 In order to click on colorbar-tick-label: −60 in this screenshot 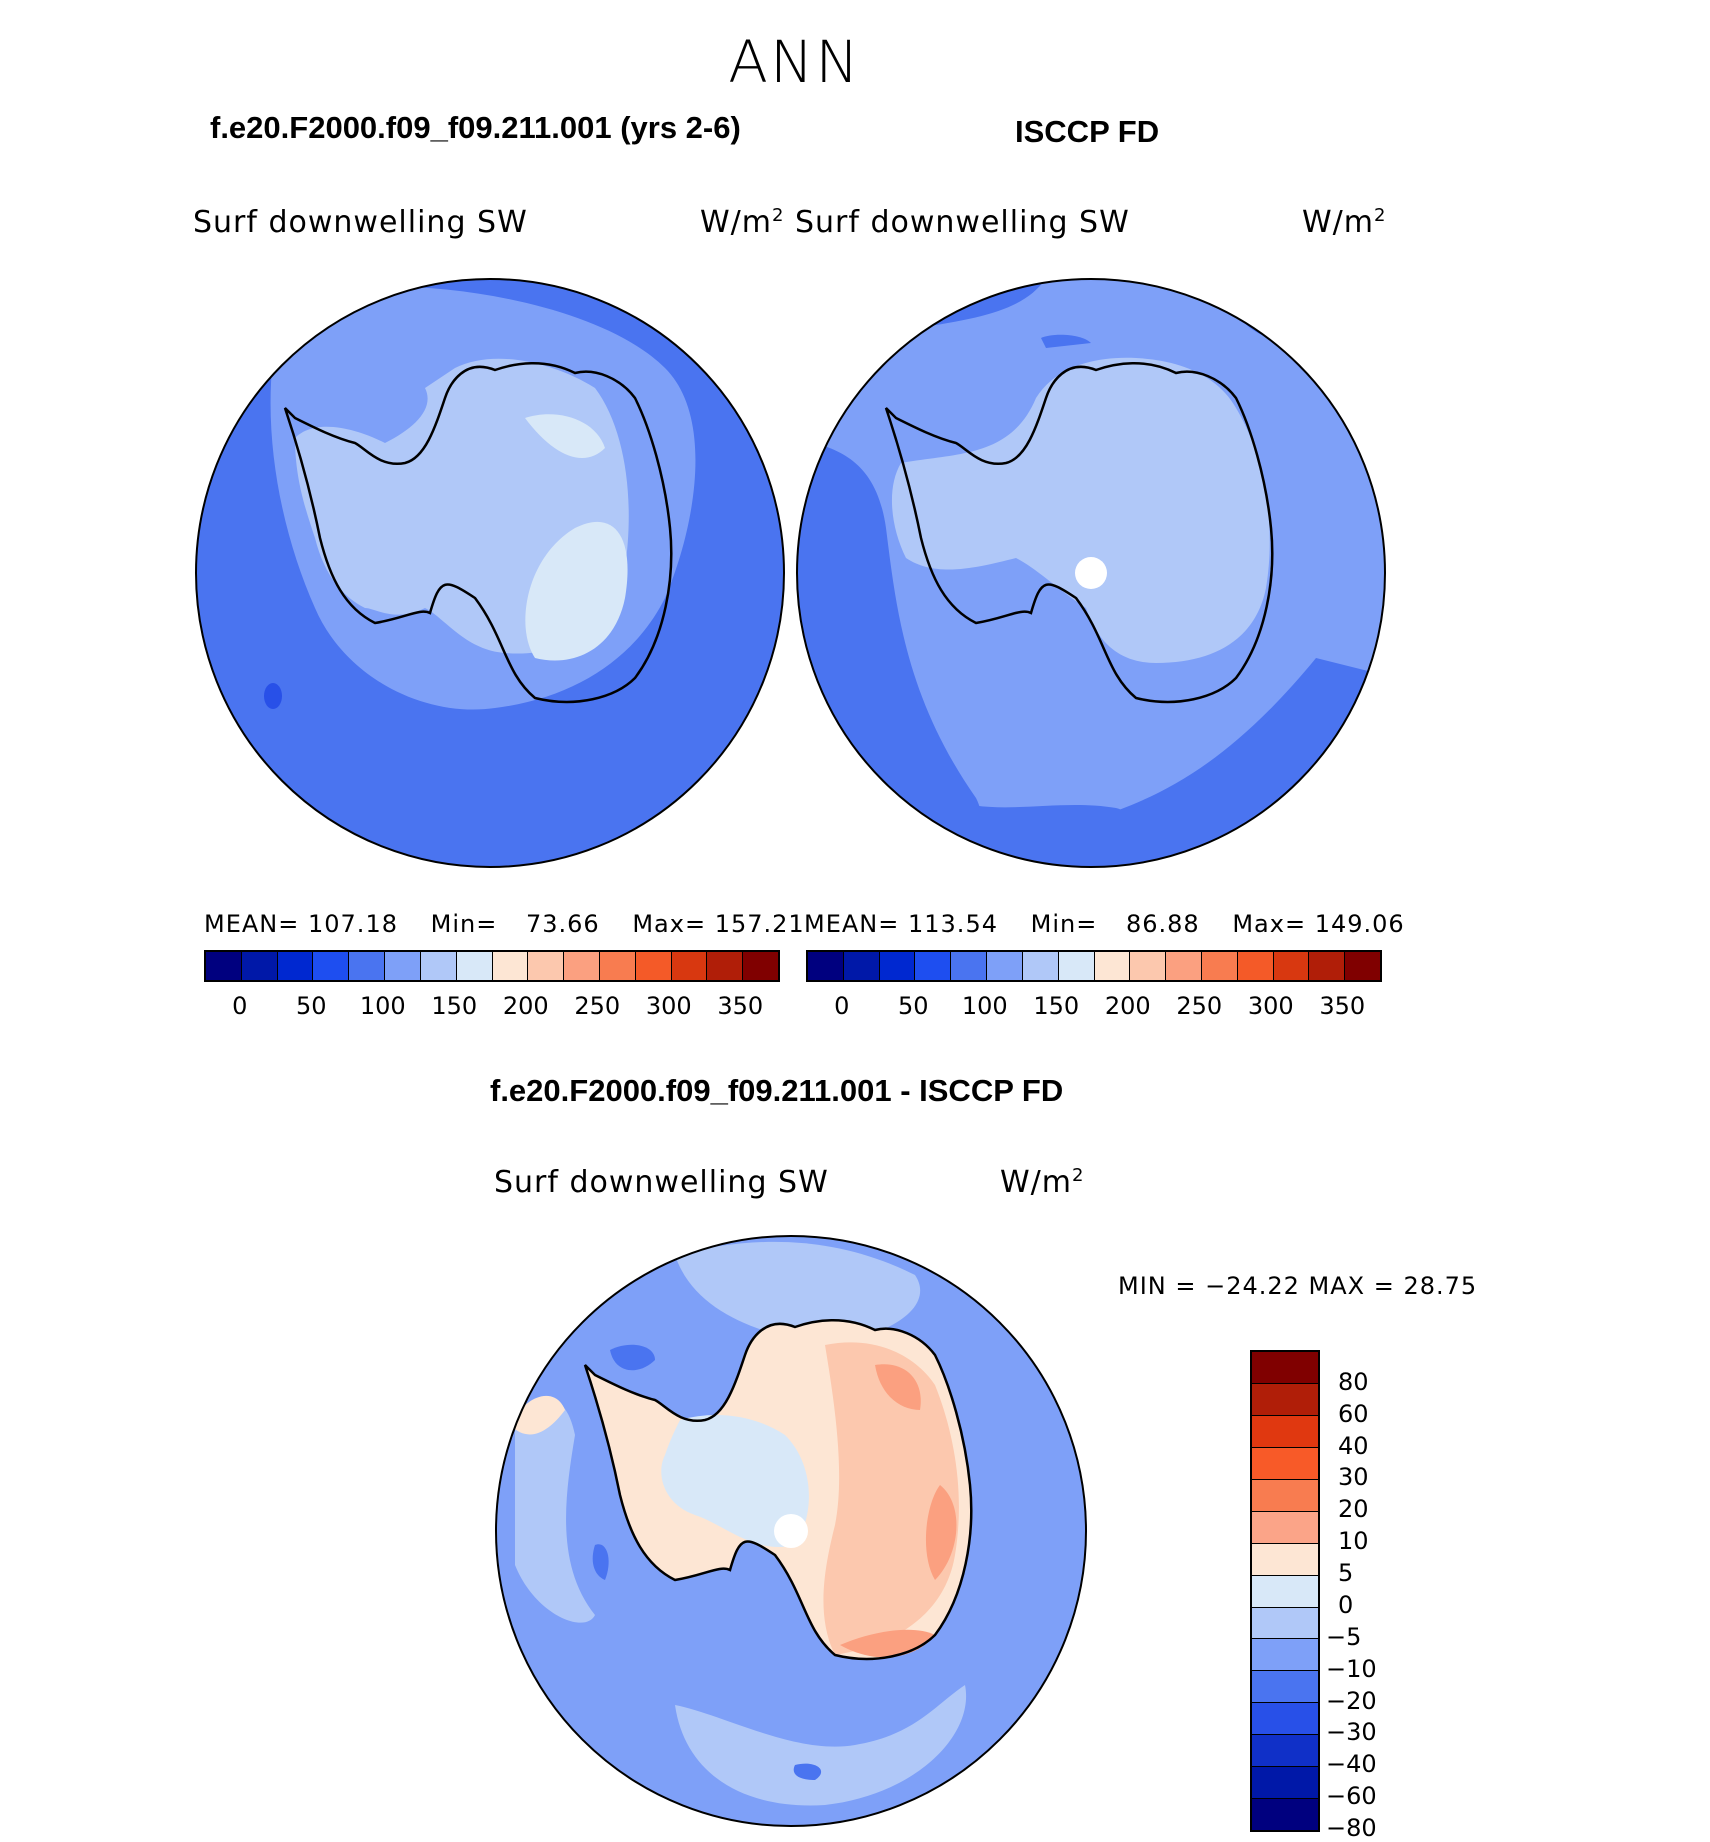, I will do `click(1351, 1796)`.